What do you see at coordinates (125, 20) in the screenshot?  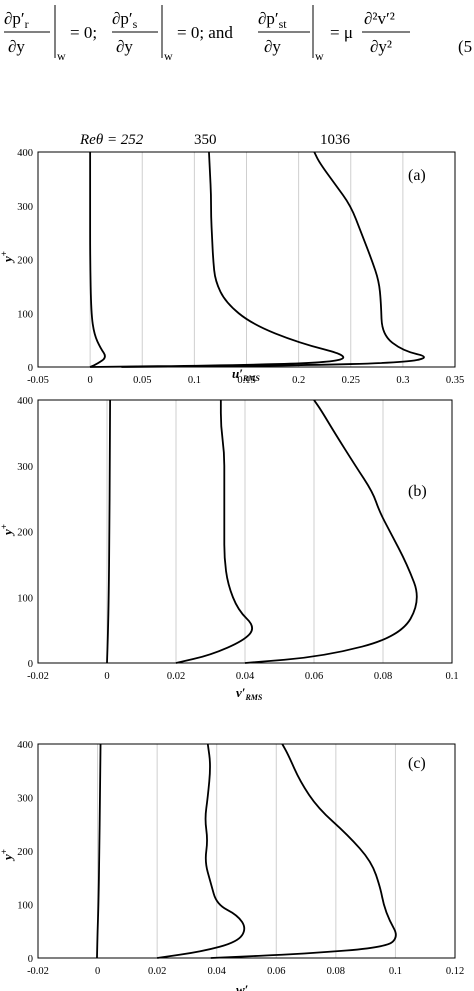 I see `svg-text: ∂p′s` at bounding box center [125, 20].